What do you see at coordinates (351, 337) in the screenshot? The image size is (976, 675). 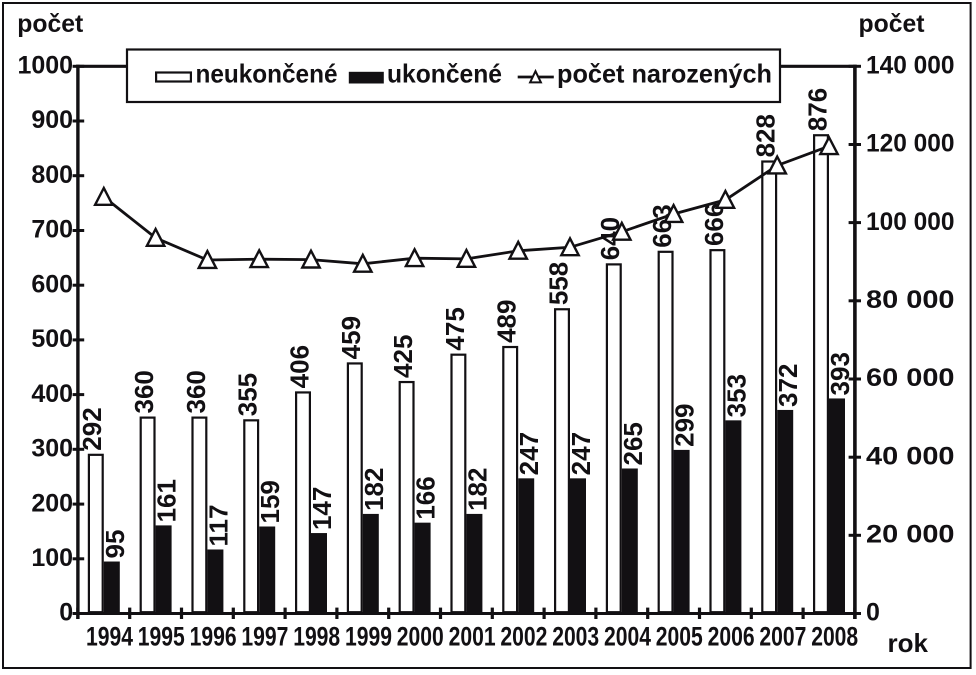 I see `svg-text: 459` at bounding box center [351, 337].